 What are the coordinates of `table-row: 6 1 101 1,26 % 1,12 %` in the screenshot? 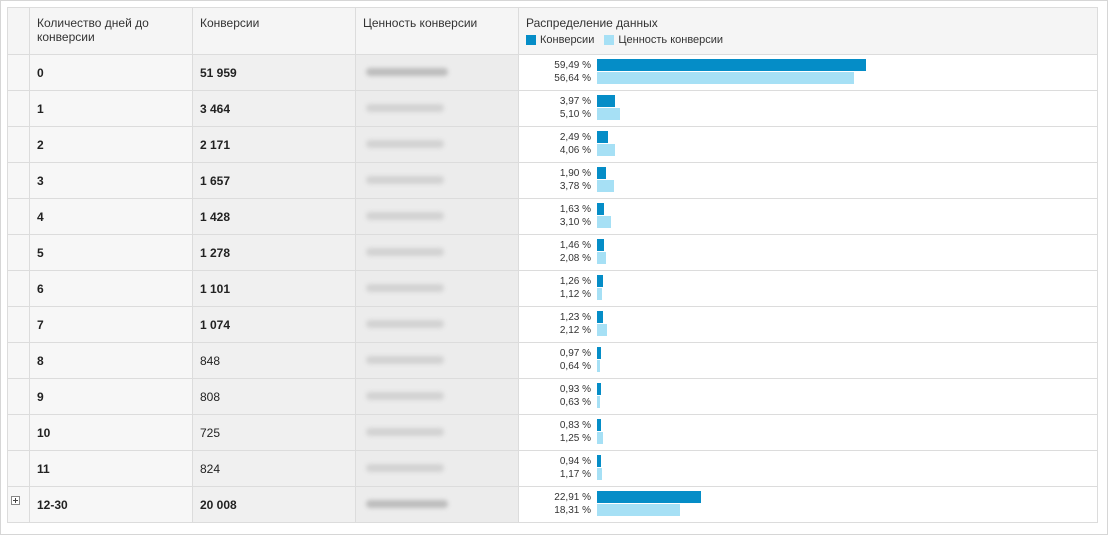 It's located at (552, 288).